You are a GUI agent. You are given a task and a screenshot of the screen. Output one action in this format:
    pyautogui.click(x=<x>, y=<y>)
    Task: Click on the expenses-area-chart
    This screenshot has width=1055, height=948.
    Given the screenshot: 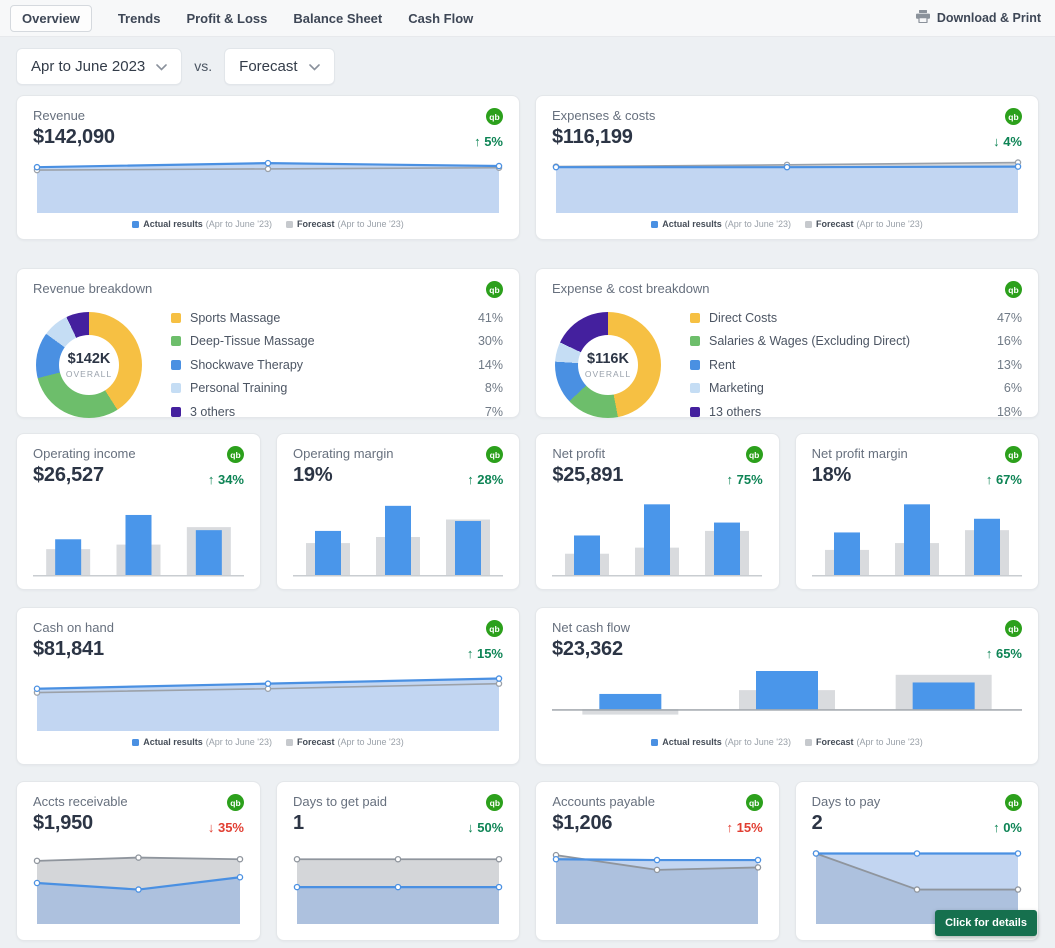 What is the action you would take?
    pyautogui.click(x=787, y=184)
    